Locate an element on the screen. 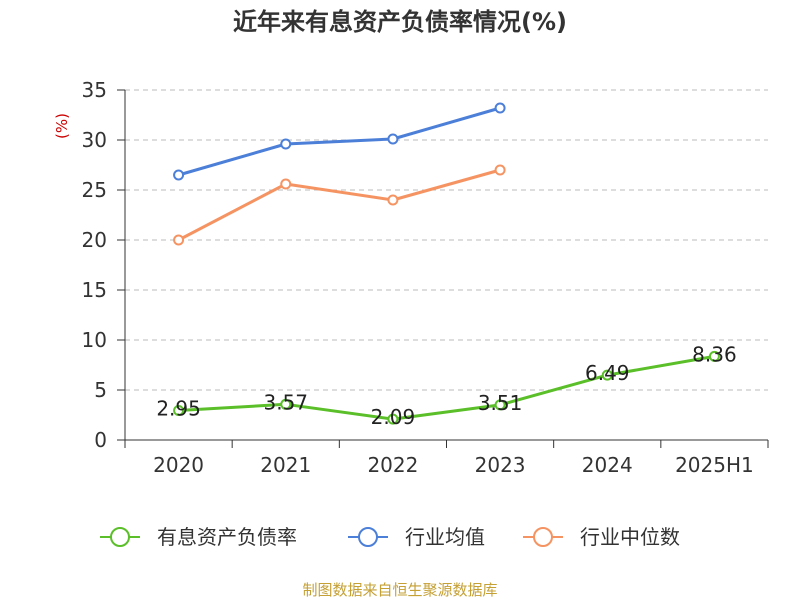 This screenshot has width=800, height=600. data-label-interest-bearing-debt-ratio: 6.49 is located at coordinates (607, 373).